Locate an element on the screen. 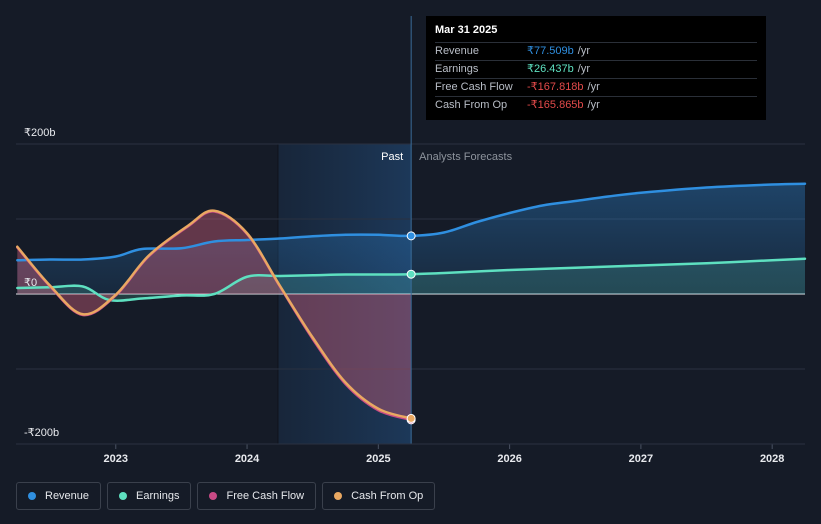 The width and height of the screenshot is (821, 524). legend-item-cash-from-op: Cash From Op is located at coordinates (379, 496).